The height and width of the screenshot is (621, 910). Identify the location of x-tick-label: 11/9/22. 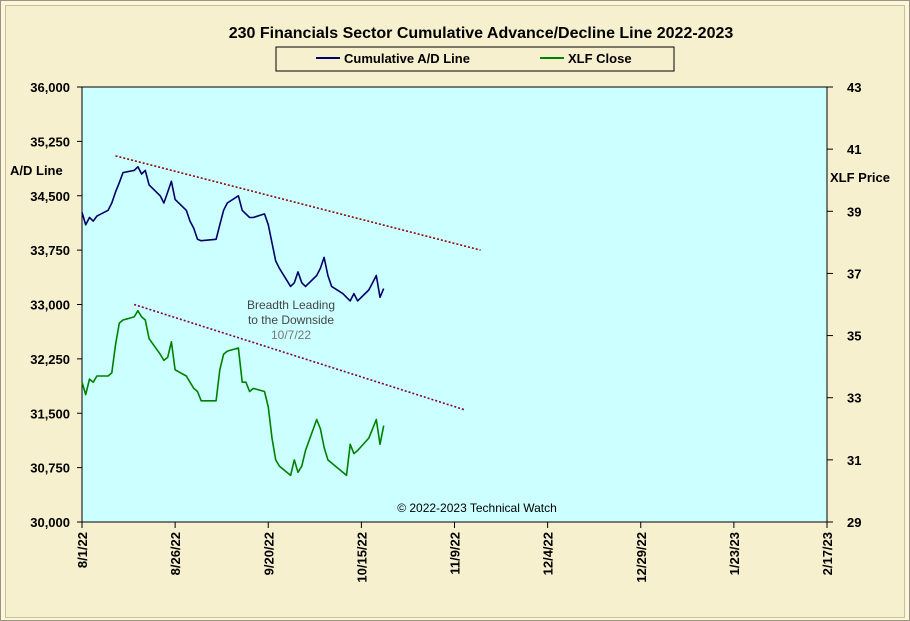
(455, 553).